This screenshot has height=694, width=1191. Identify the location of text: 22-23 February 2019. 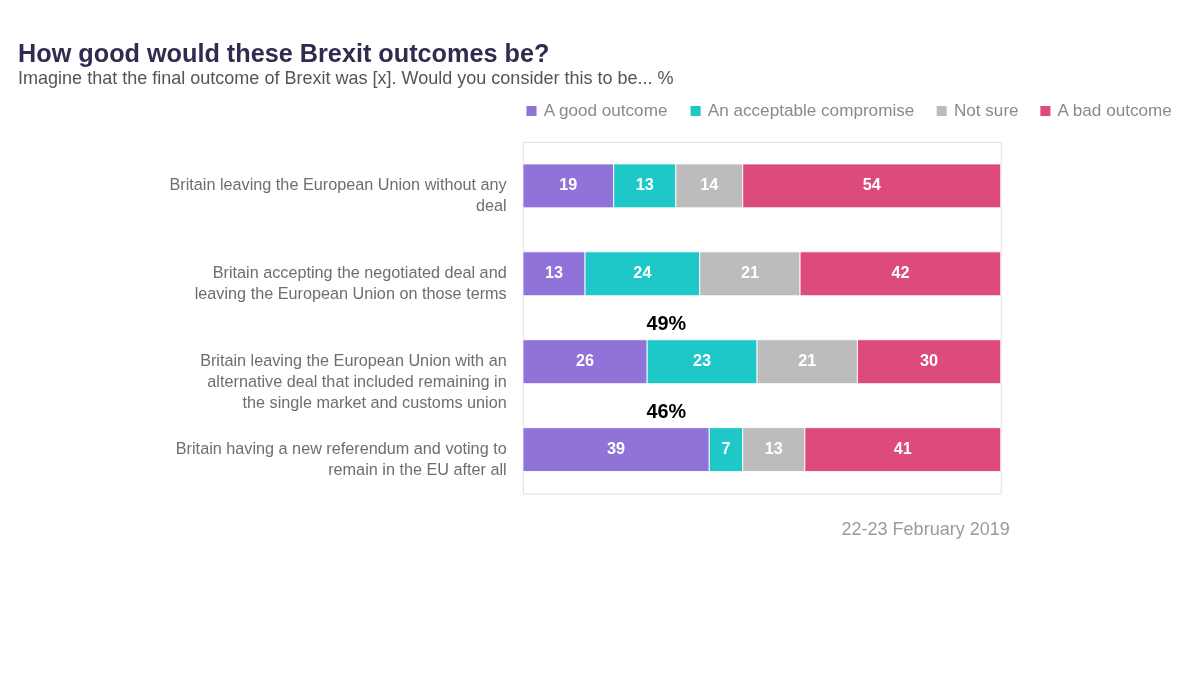
(925, 529).